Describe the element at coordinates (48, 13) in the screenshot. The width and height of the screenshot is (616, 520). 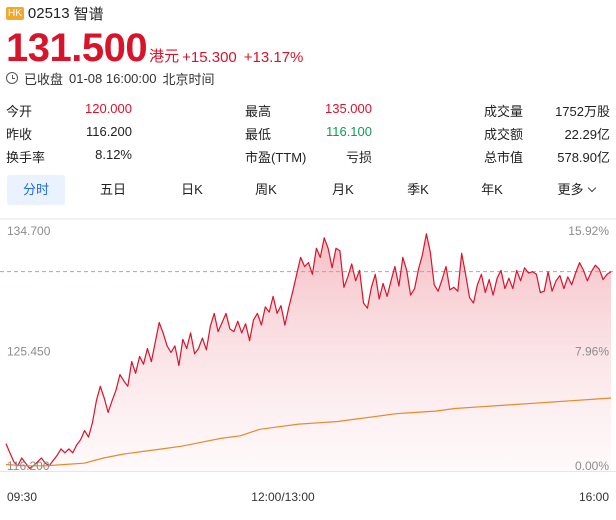
I see `stock-code: 02513` at that location.